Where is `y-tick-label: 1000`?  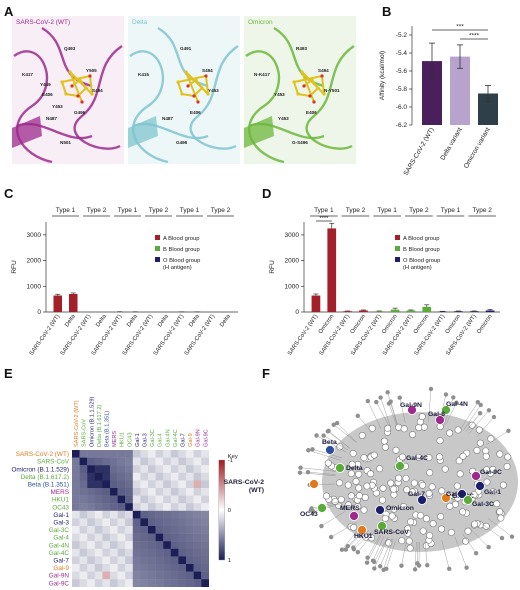 y-tick-label: 1000 is located at coordinates (34, 286).